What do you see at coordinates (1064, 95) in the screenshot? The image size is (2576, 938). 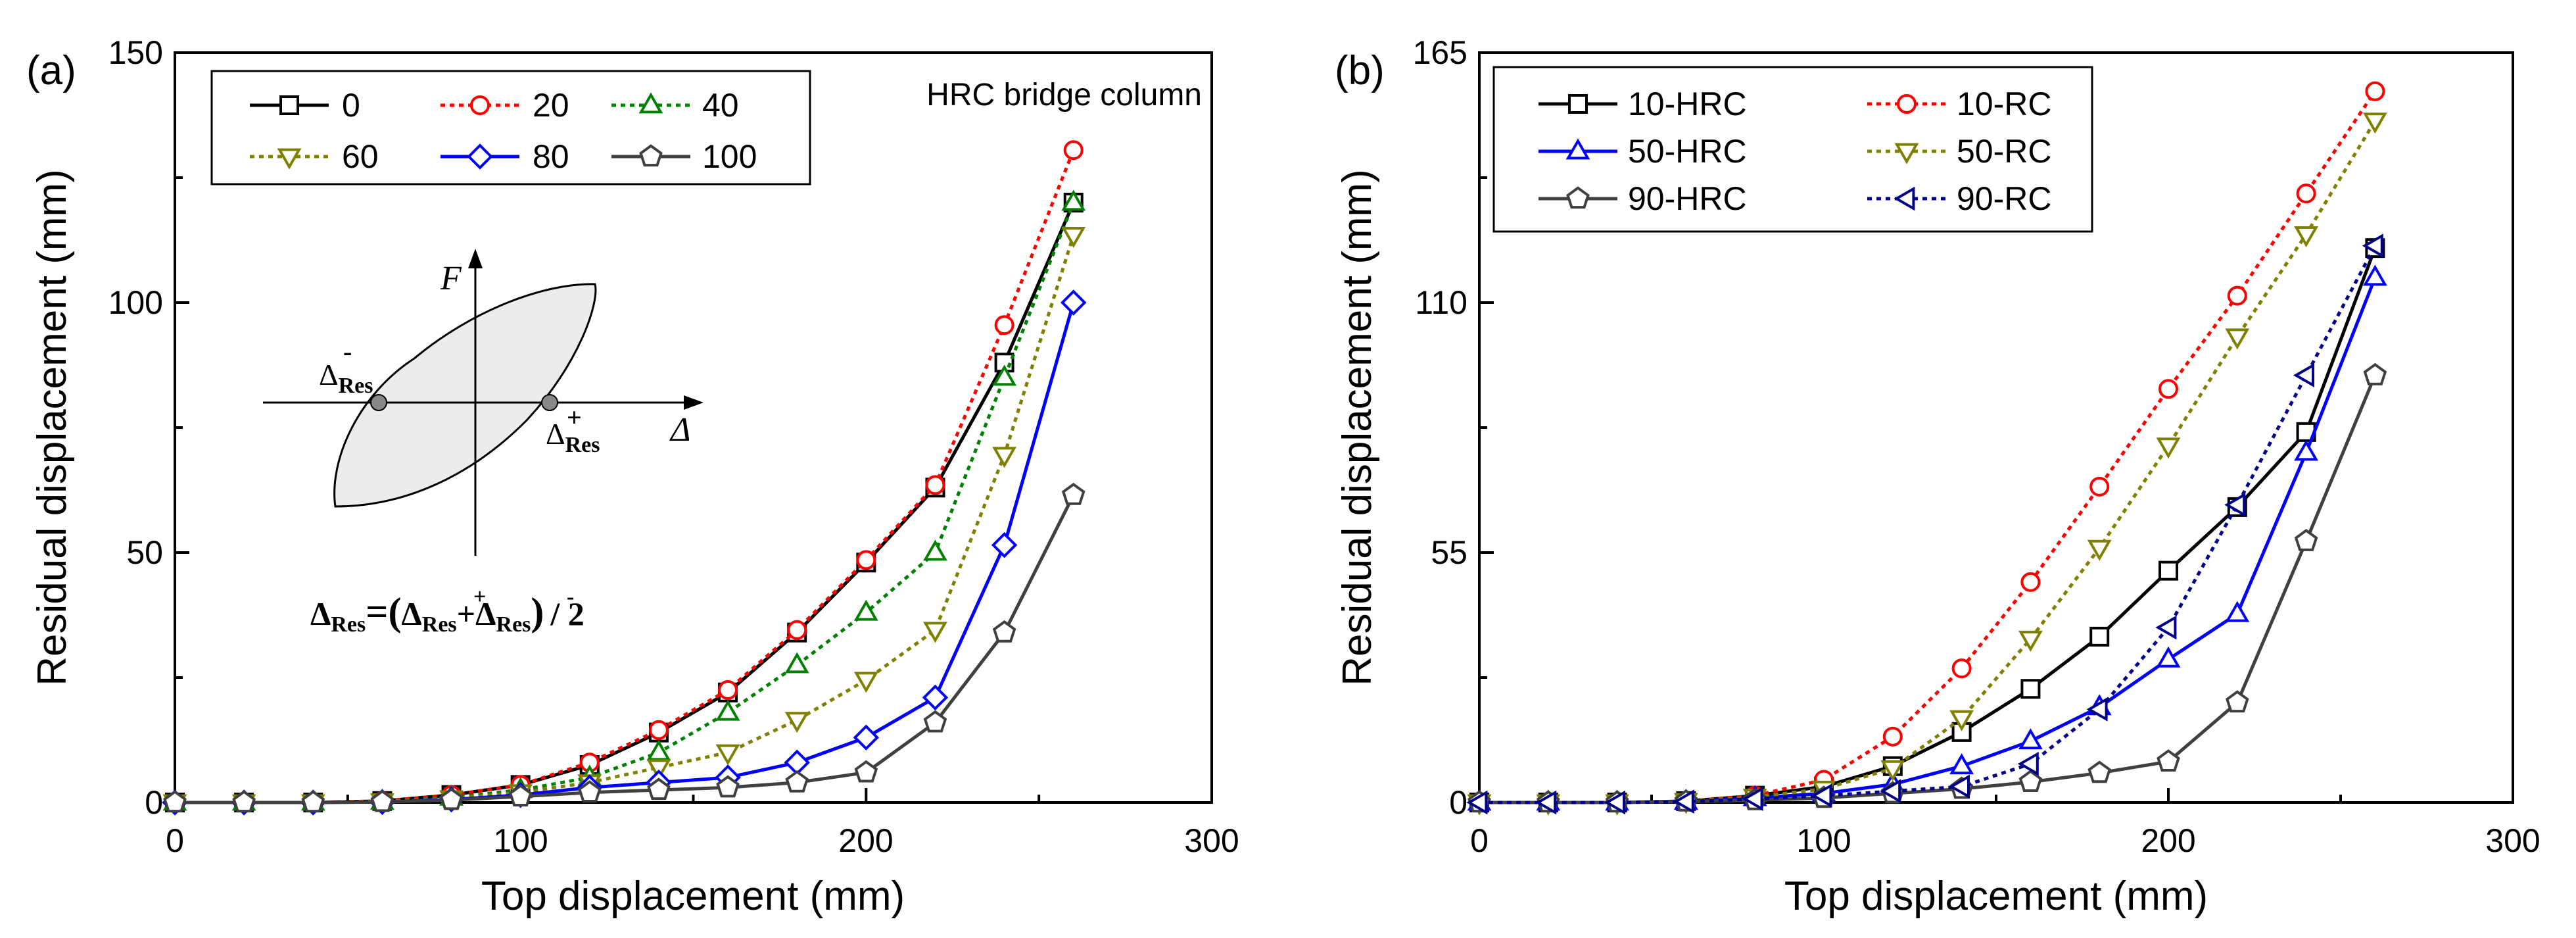 I see `annotation-hrc-bridge-column: HRC bridge column` at bounding box center [1064, 95].